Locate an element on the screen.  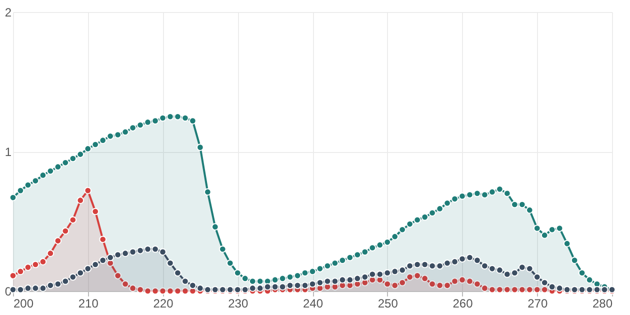
x-tick-label: 210 is located at coordinates (88, 303).